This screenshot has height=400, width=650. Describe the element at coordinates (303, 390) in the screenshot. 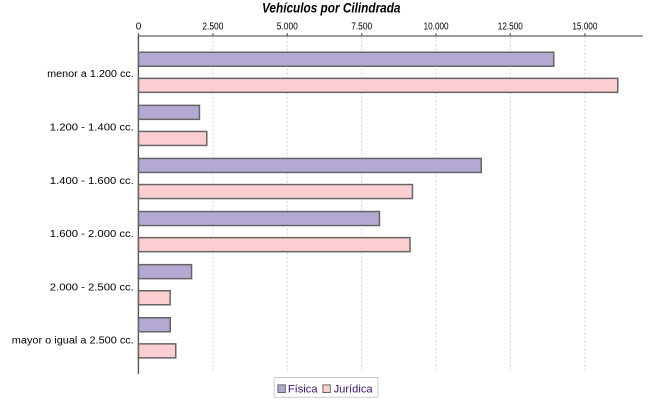

I see `svg-text: Física` at that location.